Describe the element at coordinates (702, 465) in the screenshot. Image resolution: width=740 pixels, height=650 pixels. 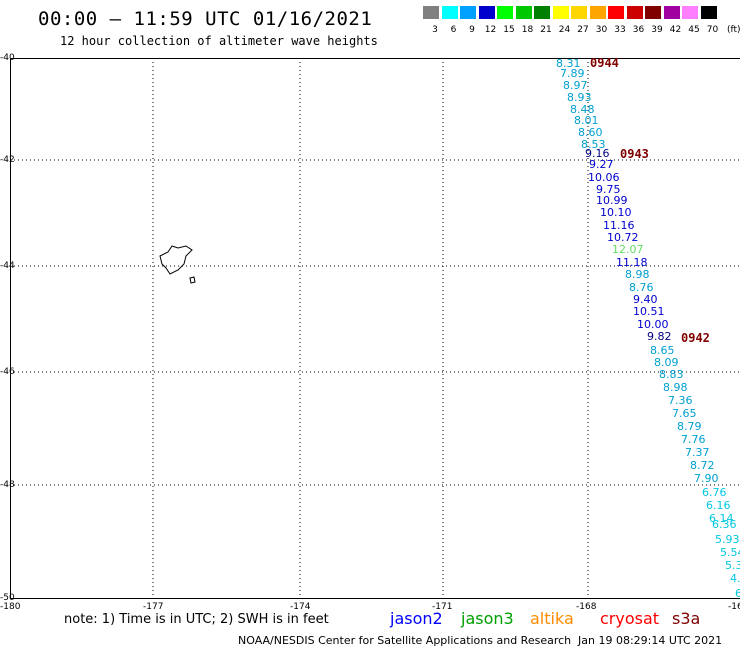
I see `wave-height-value: 8.72` at that location.